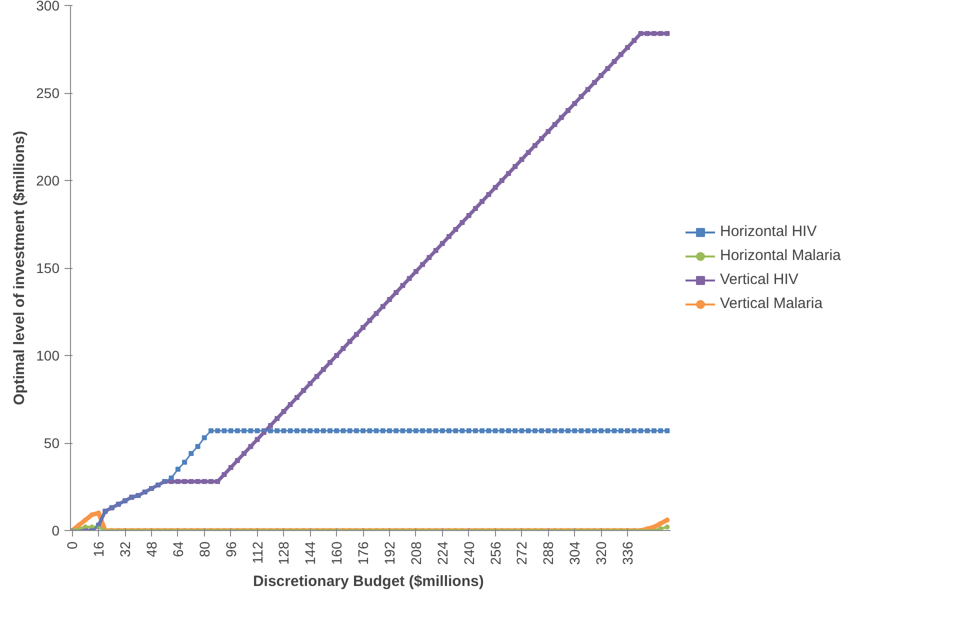 The height and width of the screenshot is (618, 956). I want to click on x-tick-label: 192, so click(390, 553).